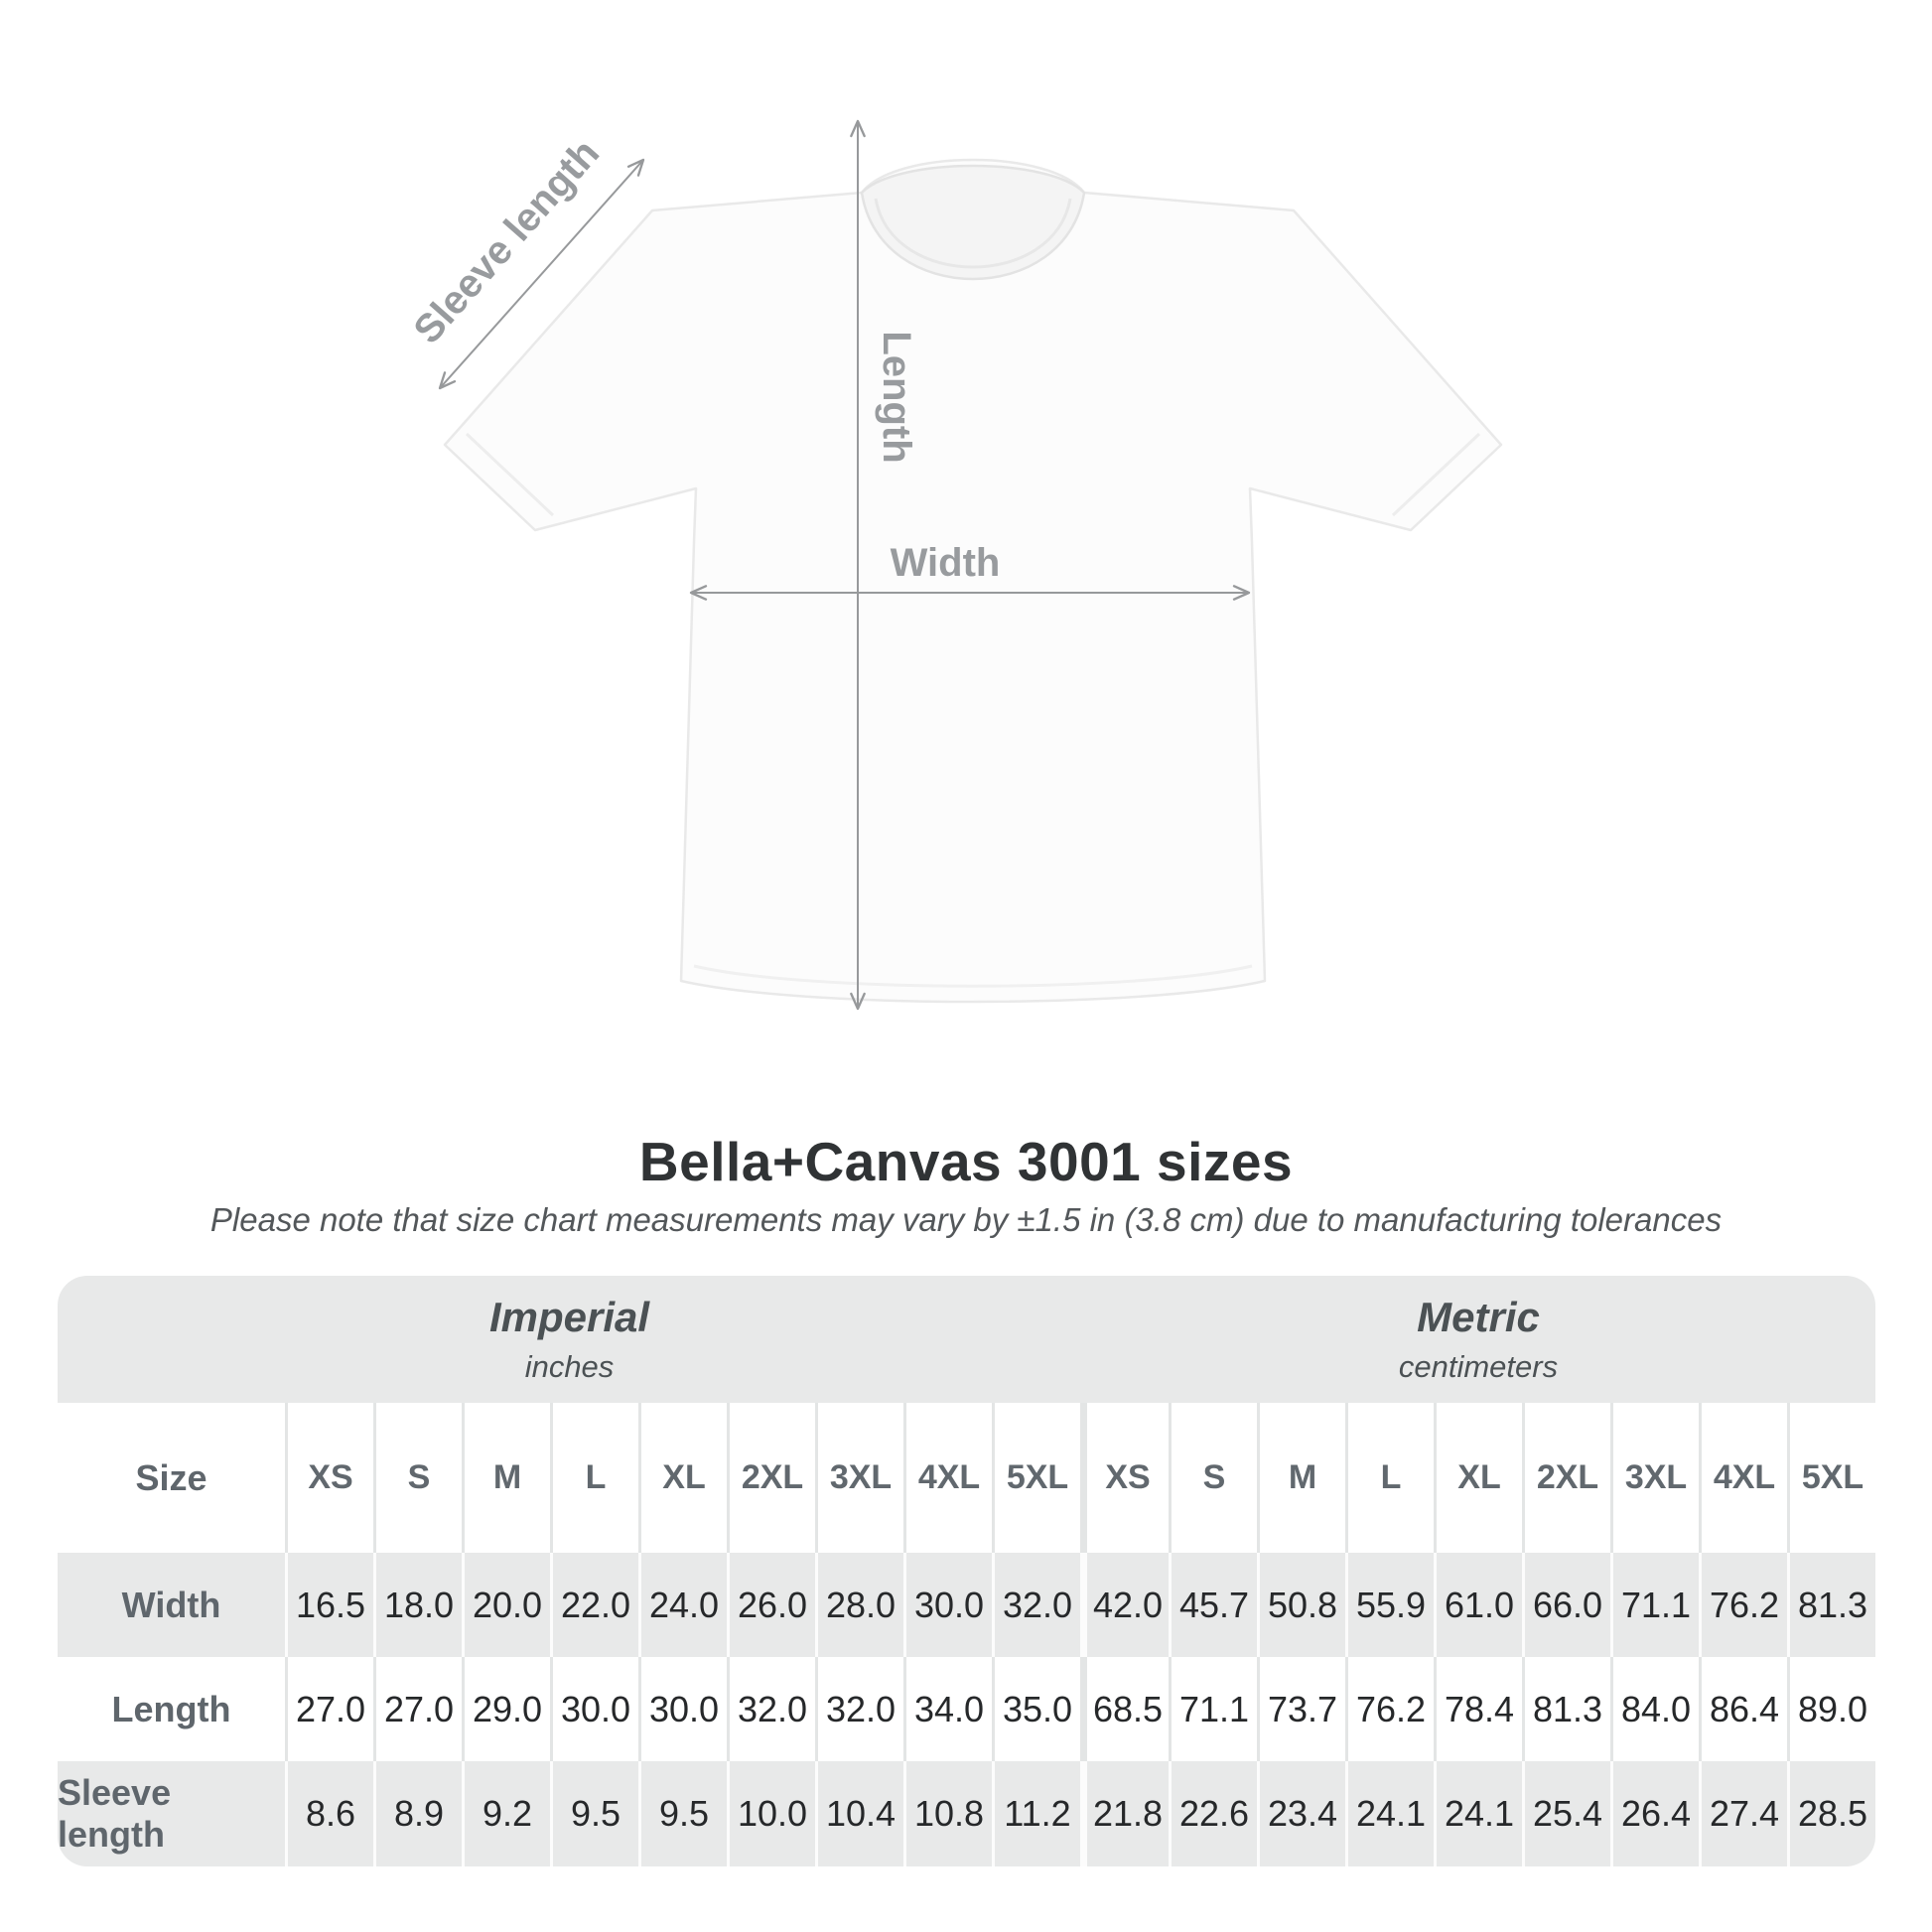 The width and height of the screenshot is (1932, 1932). What do you see at coordinates (1213, 1605) in the screenshot?
I see `measurement-cell: 45.7` at bounding box center [1213, 1605].